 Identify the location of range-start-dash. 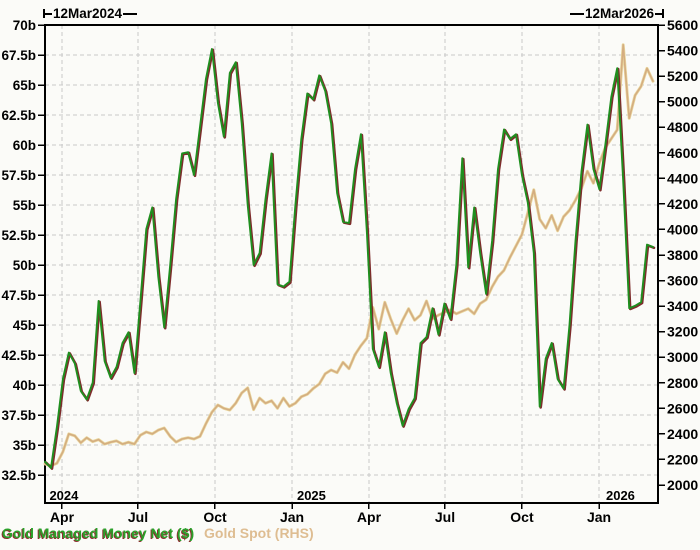
(48, 13).